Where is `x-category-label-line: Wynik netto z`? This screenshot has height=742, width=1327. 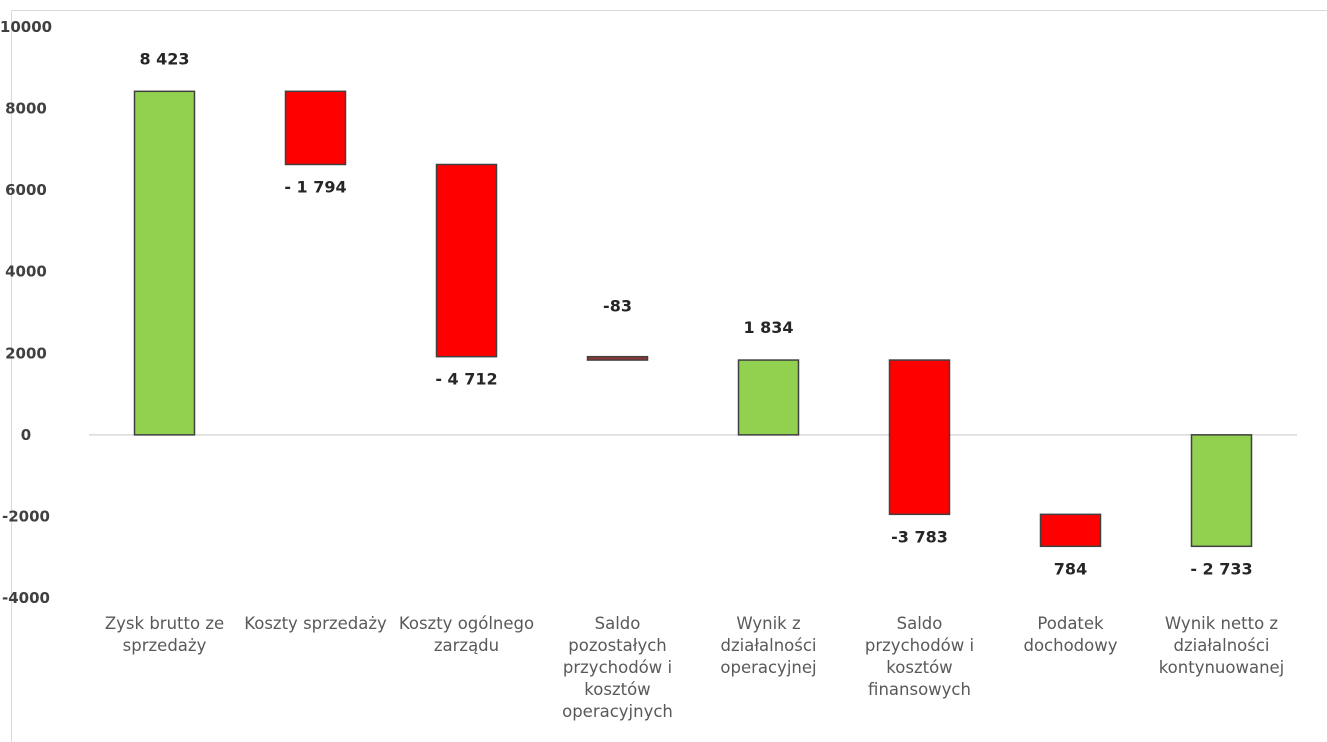 x-category-label-line: Wynik netto z is located at coordinates (1221, 623).